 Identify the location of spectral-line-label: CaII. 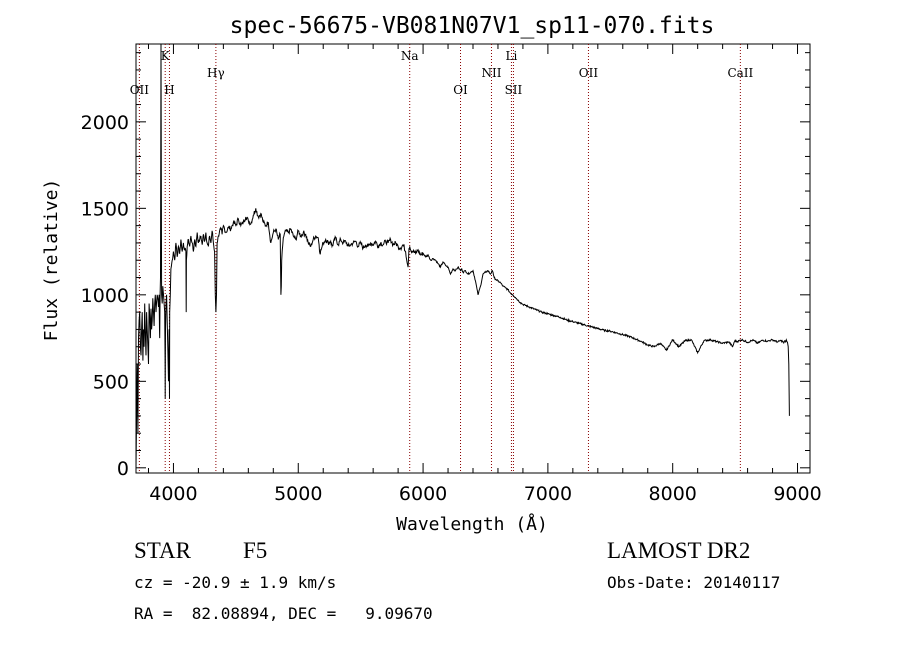
(740, 73).